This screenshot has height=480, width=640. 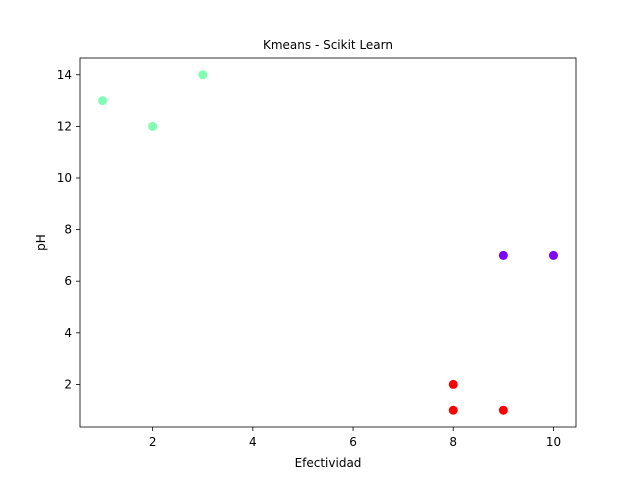 What do you see at coordinates (353, 442) in the screenshot?
I see `x-tick-label: 6` at bounding box center [353, 442].